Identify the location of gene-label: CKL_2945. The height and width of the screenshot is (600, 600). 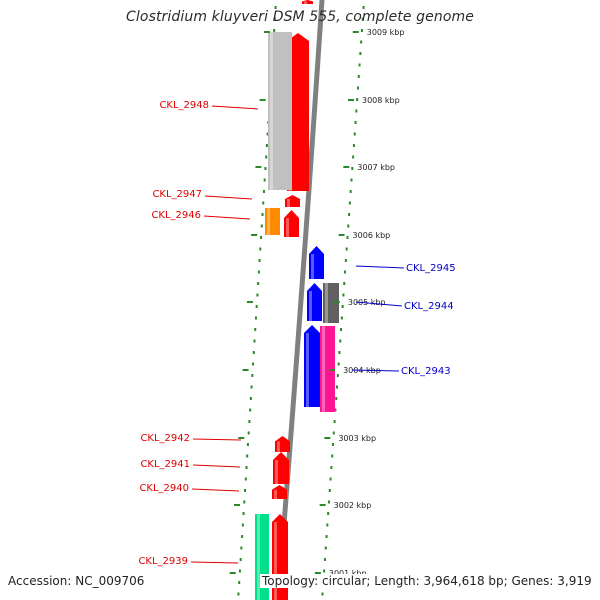
(431, 268).